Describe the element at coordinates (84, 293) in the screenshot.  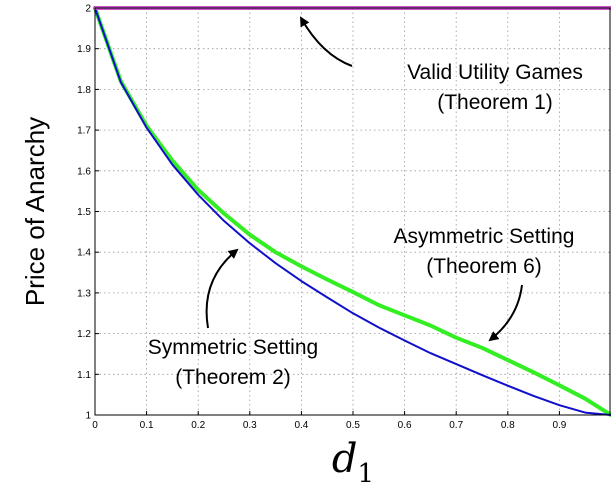
I see `y-tick-label: 1.3` at that location.